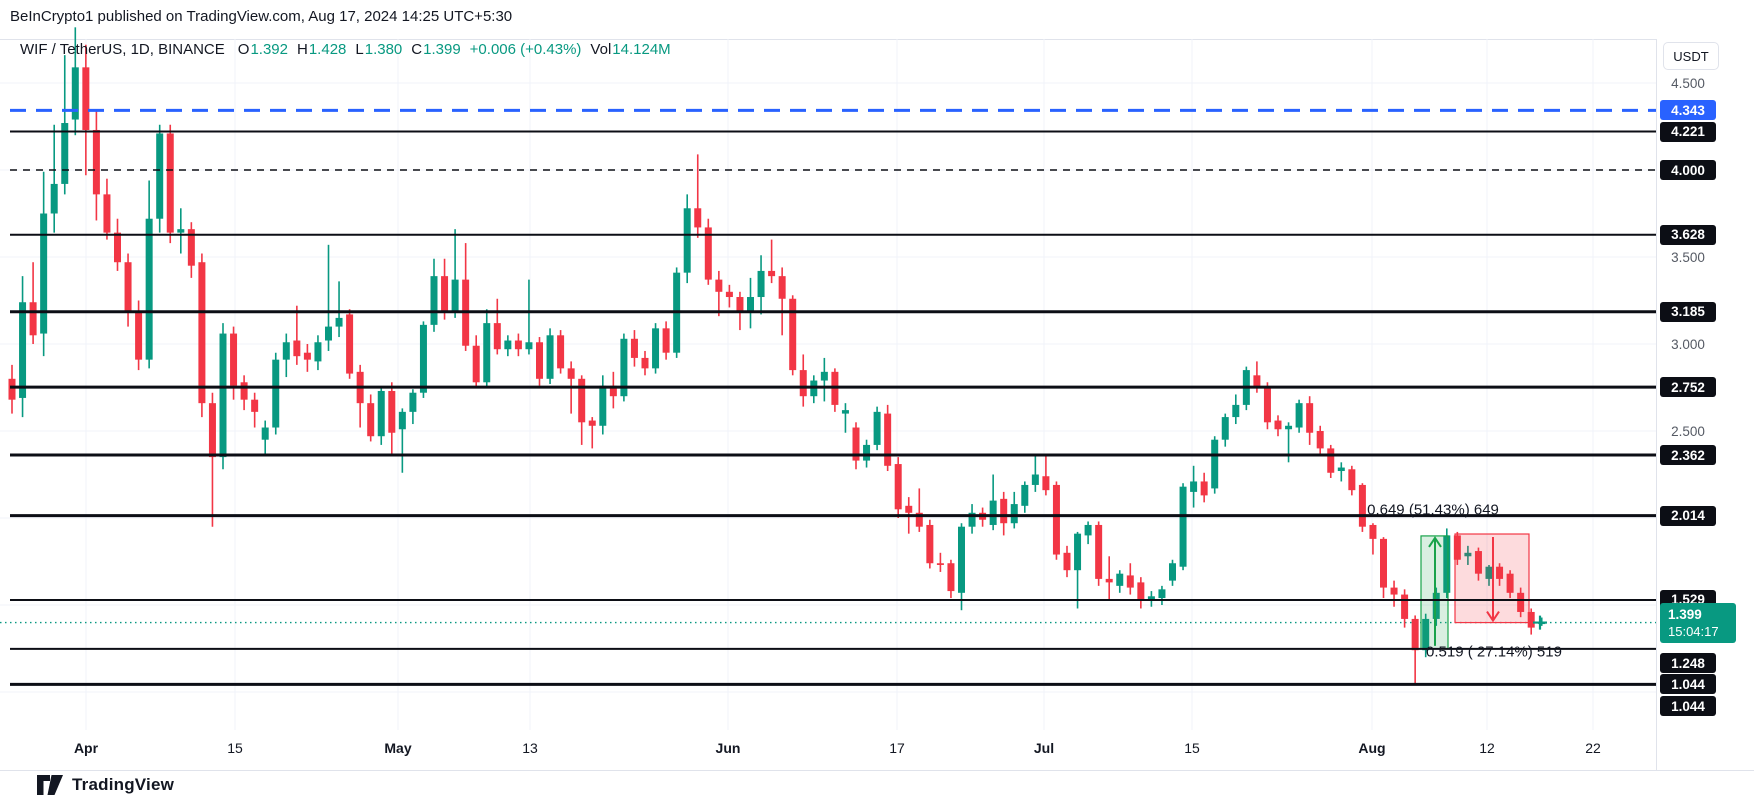 The image size is (1754, 806). I want to click on price-label-value: 4.500, so click(1688, 83).